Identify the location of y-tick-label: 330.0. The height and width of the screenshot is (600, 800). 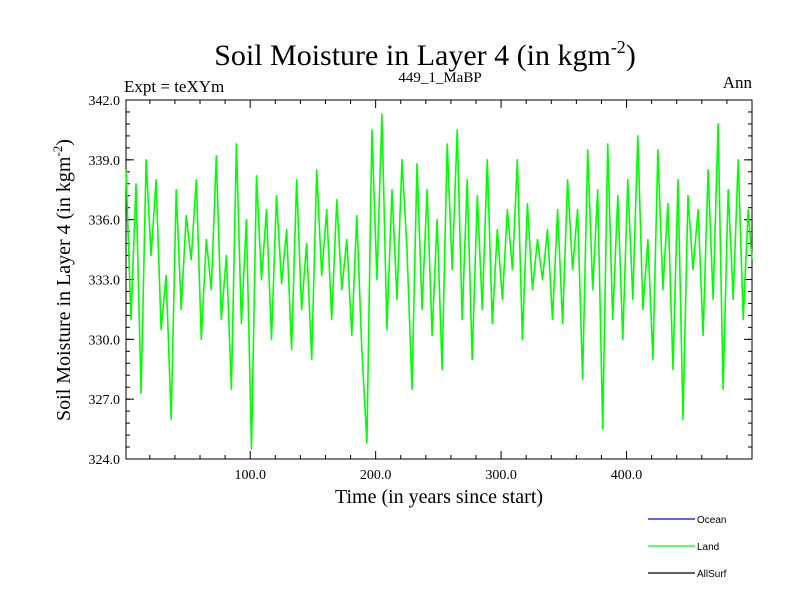
(105, 340).